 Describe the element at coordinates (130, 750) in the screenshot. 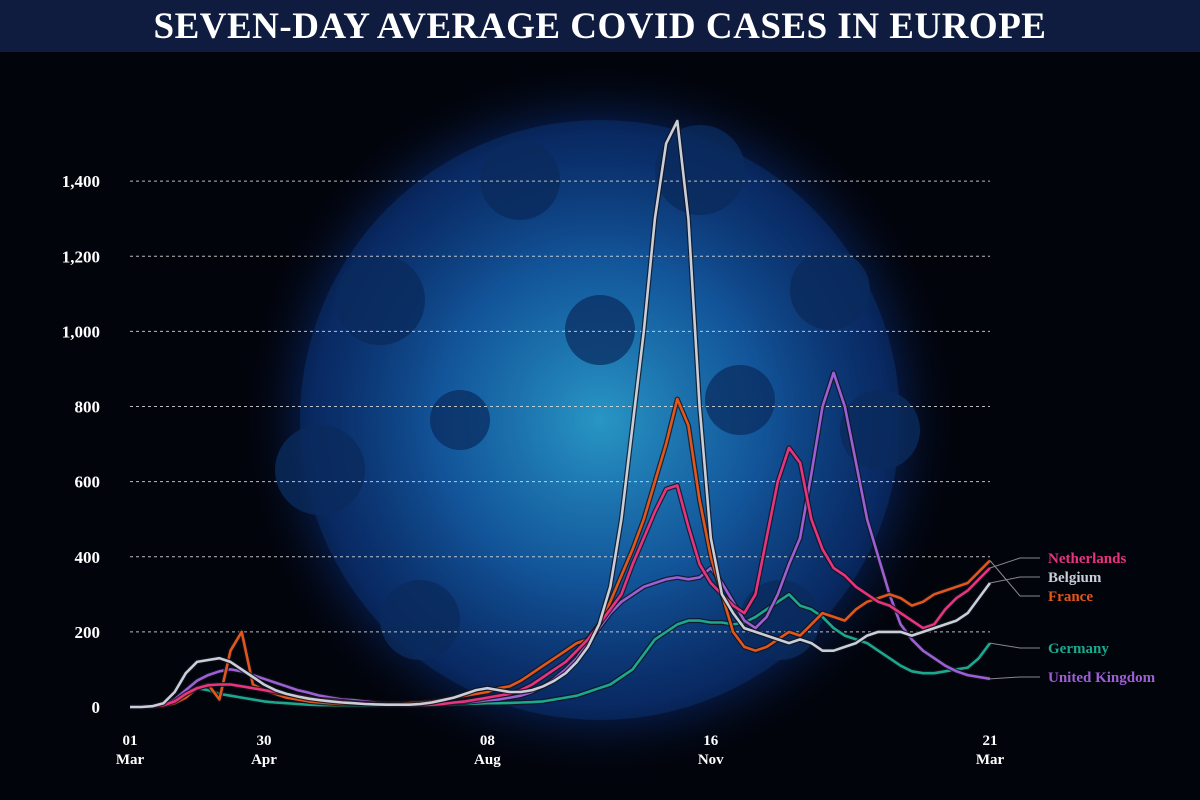

I see `x-tick-label: 01 Mar` at that location.